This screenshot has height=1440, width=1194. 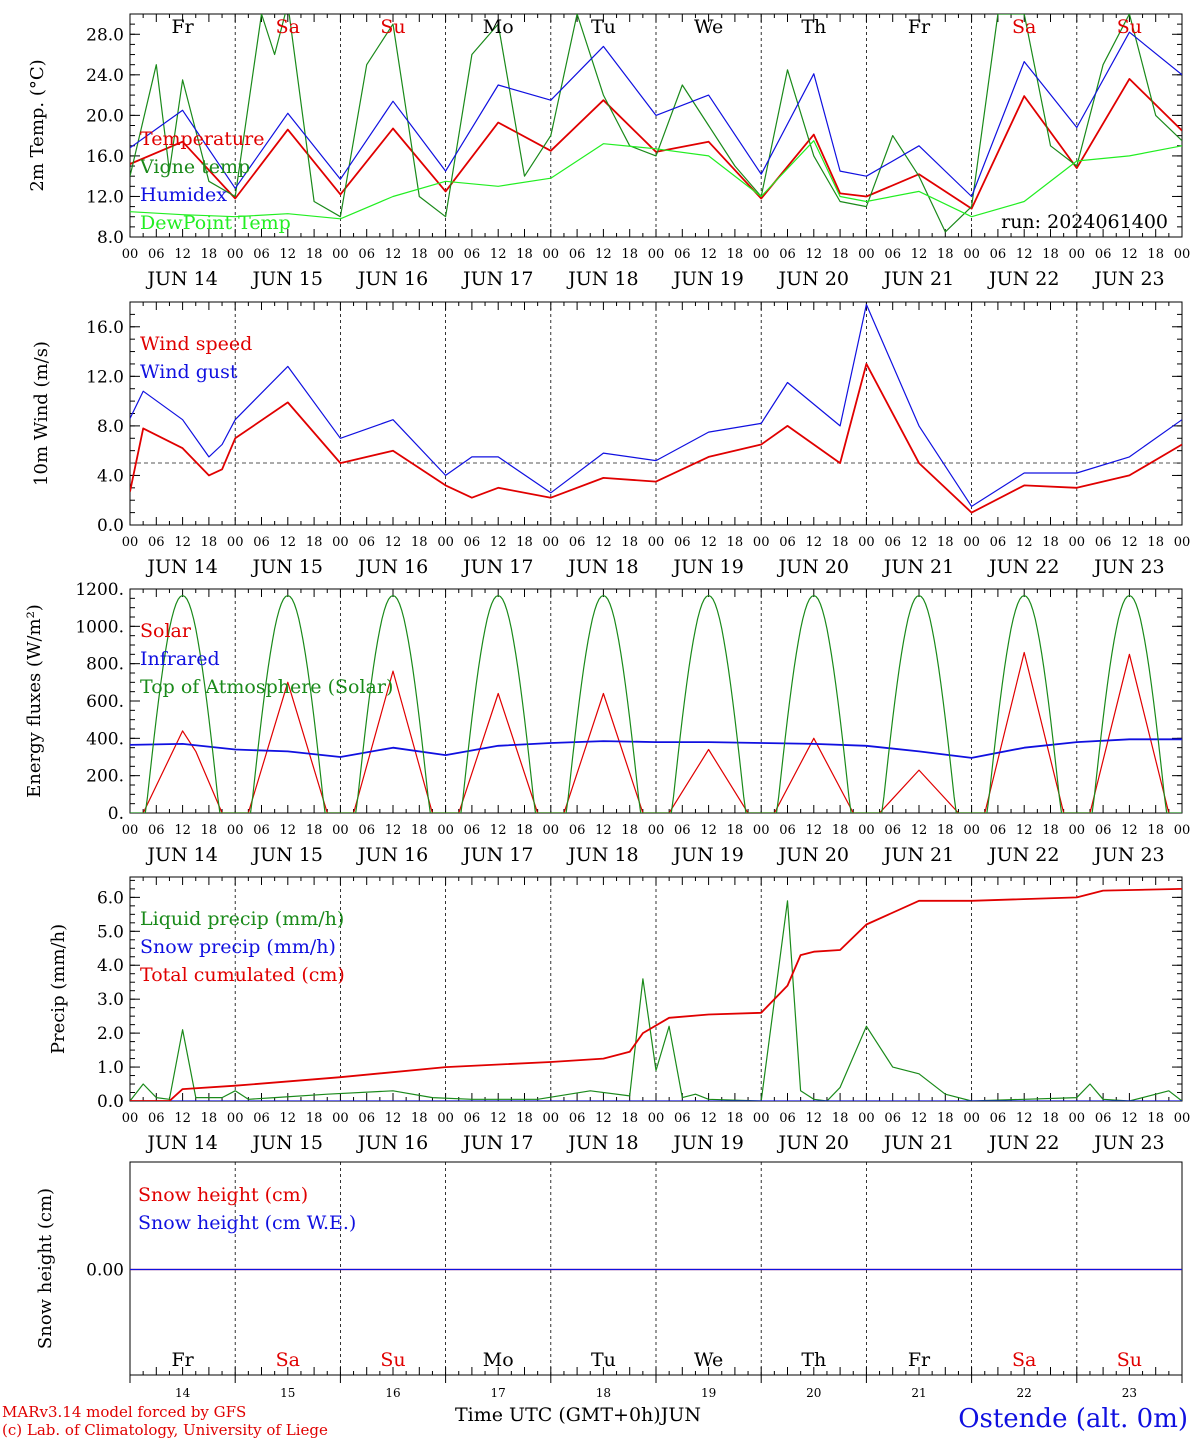 I want to click on series-line-total-cumulated-cm-, so click(x=656, y=994).